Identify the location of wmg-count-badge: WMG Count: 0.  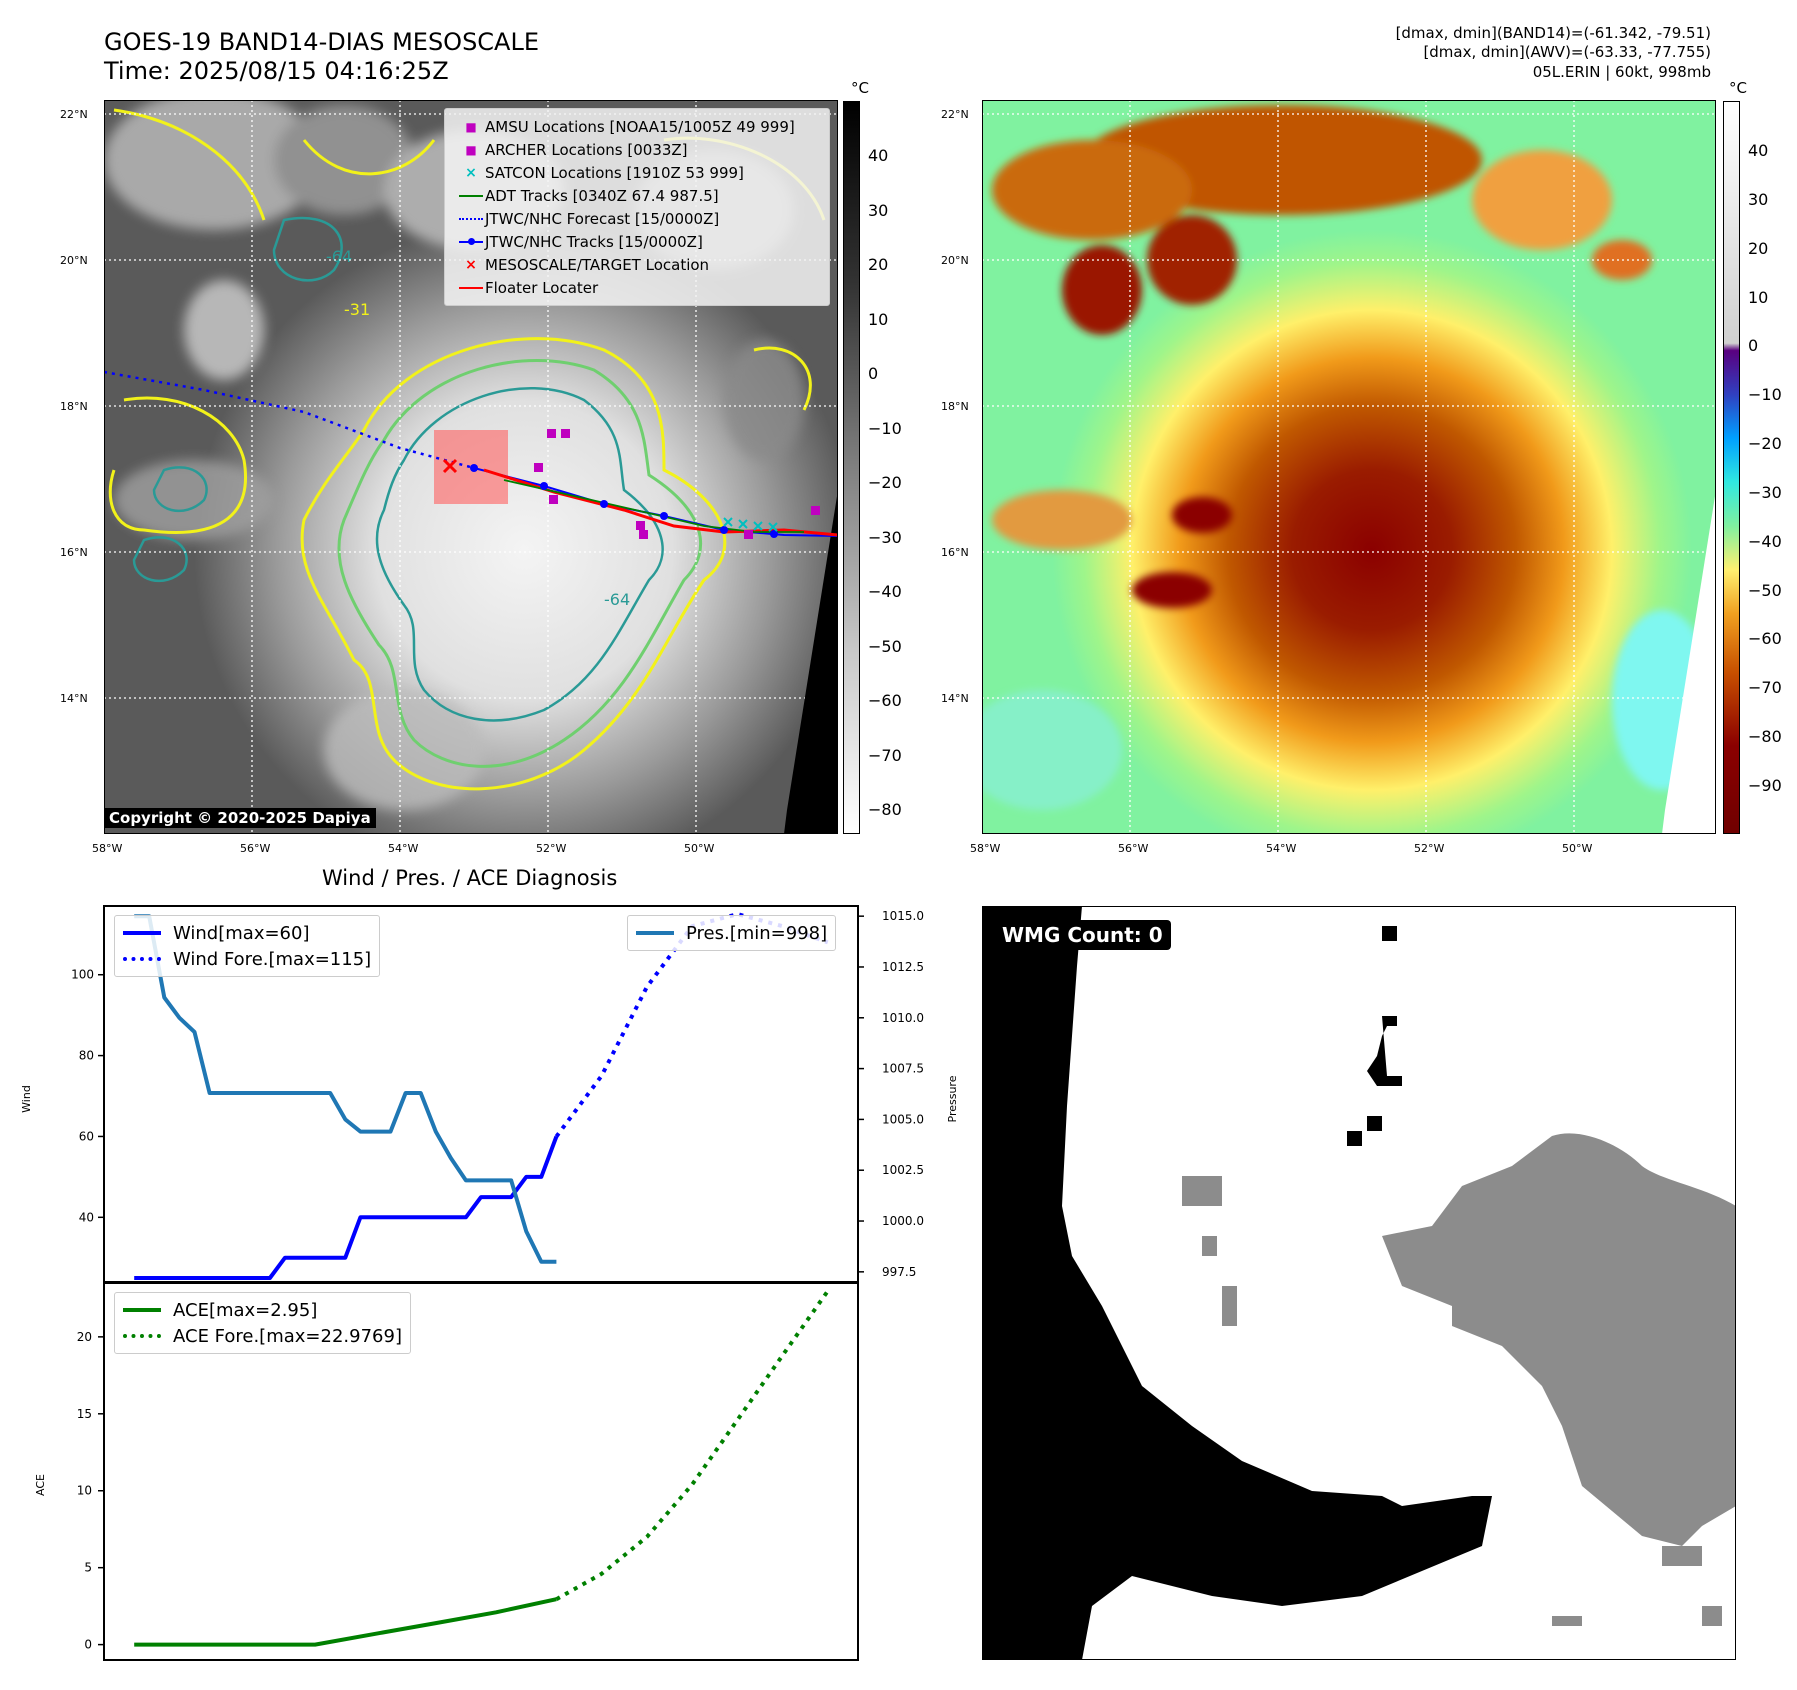
(1082, 935).